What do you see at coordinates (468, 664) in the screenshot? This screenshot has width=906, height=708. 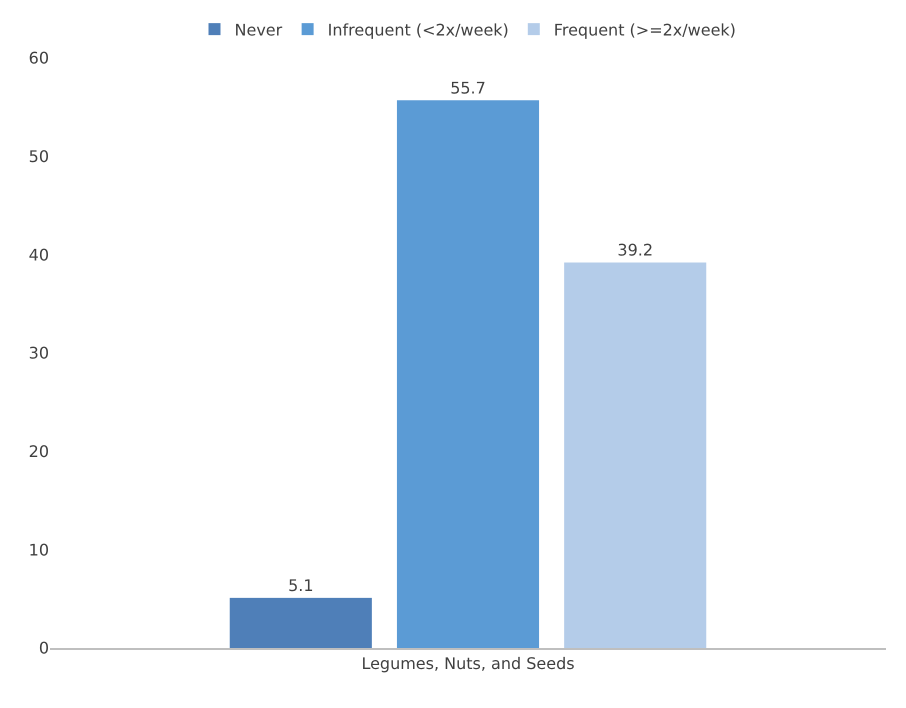 I see `x-tick-label: Legumes, Nuts, and Seeds` at bounding box center [468, 664].